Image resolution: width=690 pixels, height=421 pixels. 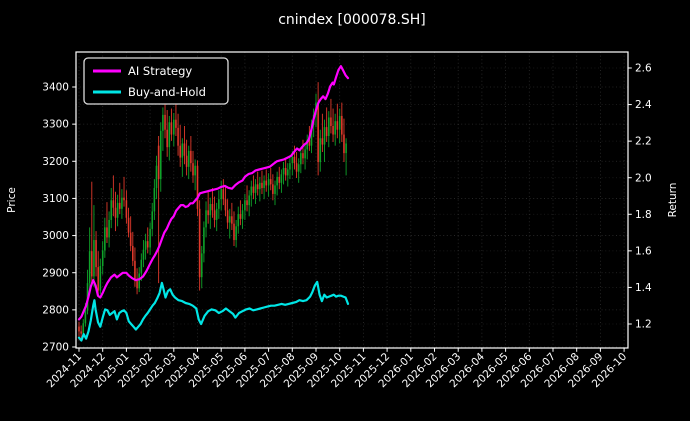 I want to click on return-tick-label: 2.0, so click(x=643, y=178).